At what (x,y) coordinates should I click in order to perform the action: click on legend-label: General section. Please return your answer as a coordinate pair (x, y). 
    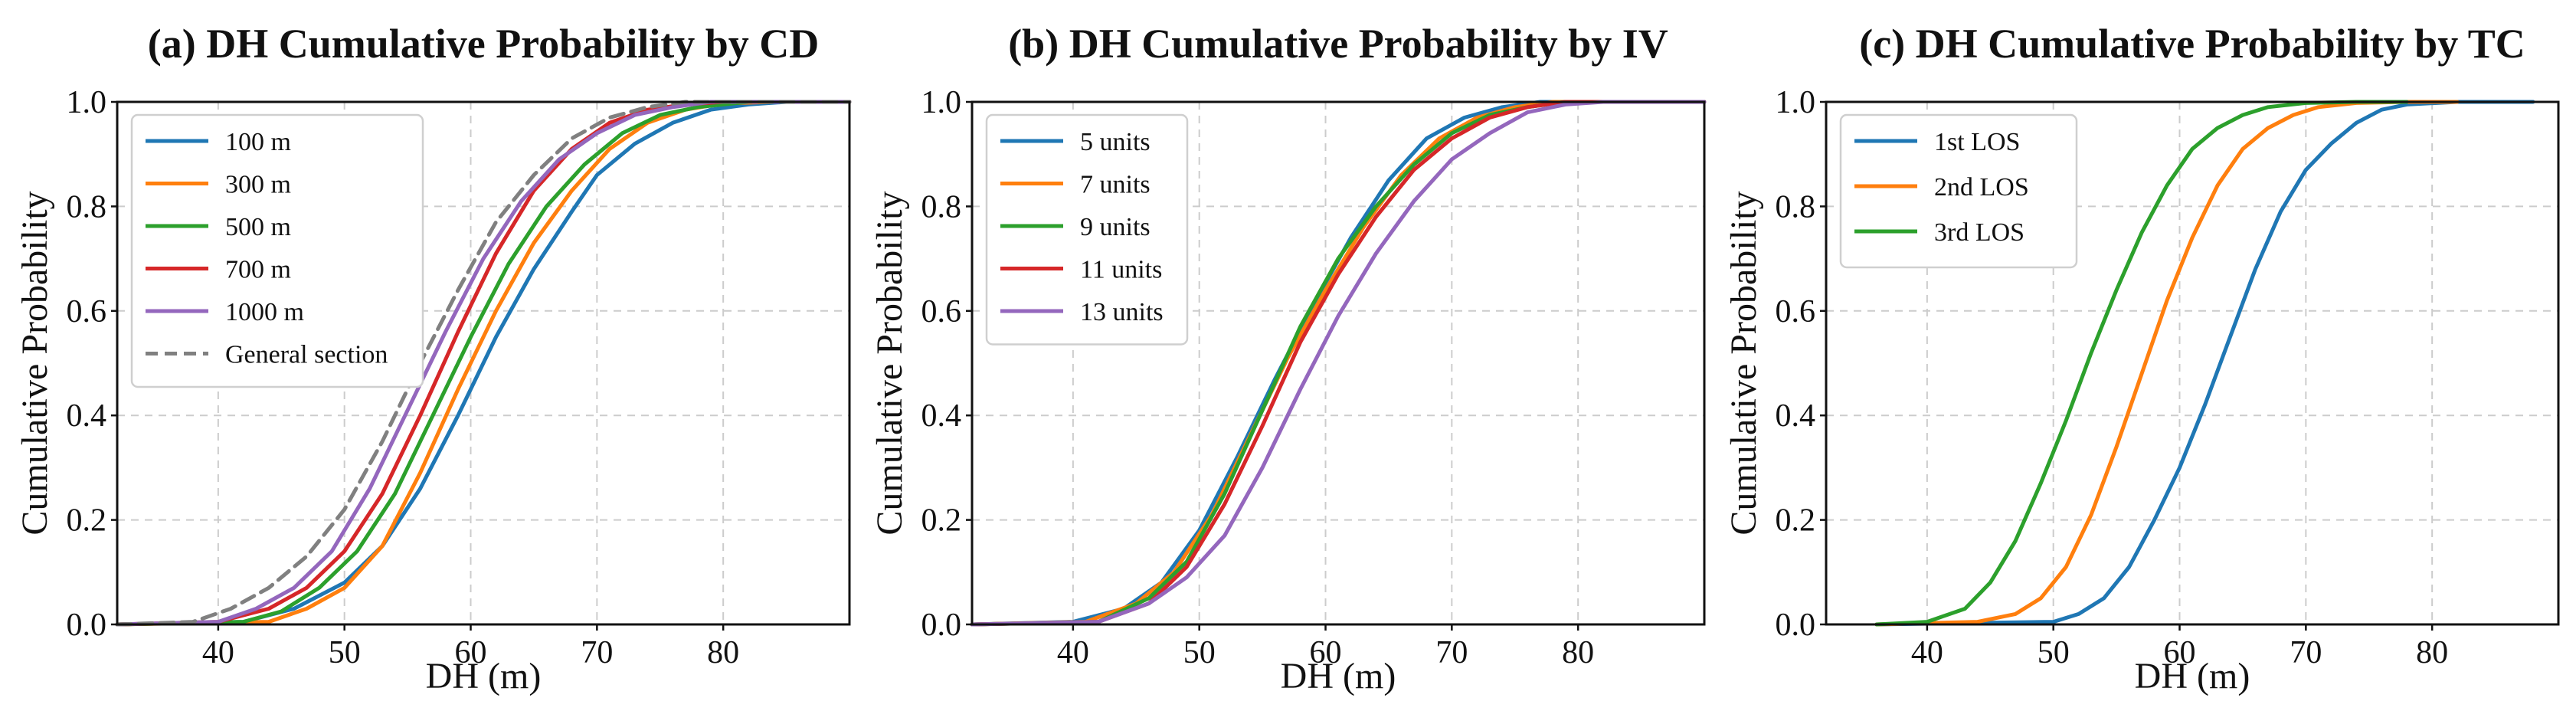
    Looking at the image, I should click on (306, 355).